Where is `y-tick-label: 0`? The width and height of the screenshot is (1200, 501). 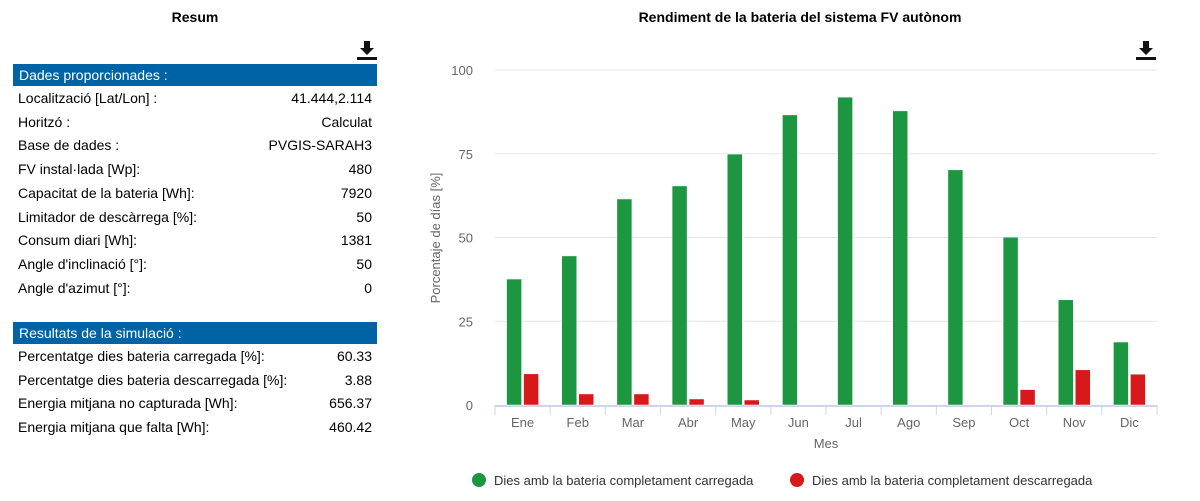 y-tick-label: 0 is located at coordinates (469, 405).